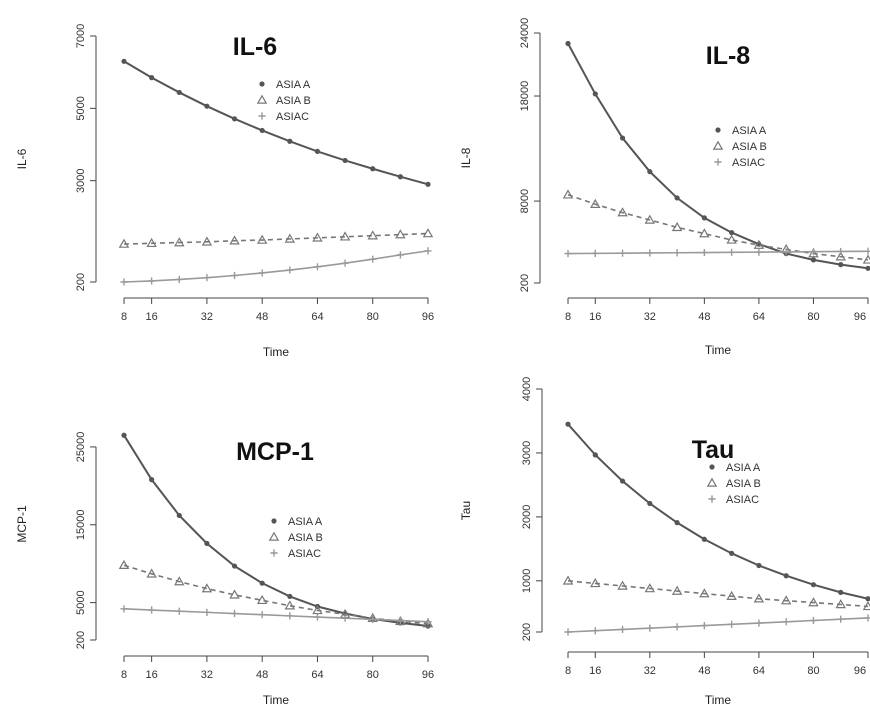 This screenshot has width=870, height=711. What do you see at coordinates (81, 447) in the screenshot?
I see `y-tick-label: 25000` at bounding box center [81, 447].